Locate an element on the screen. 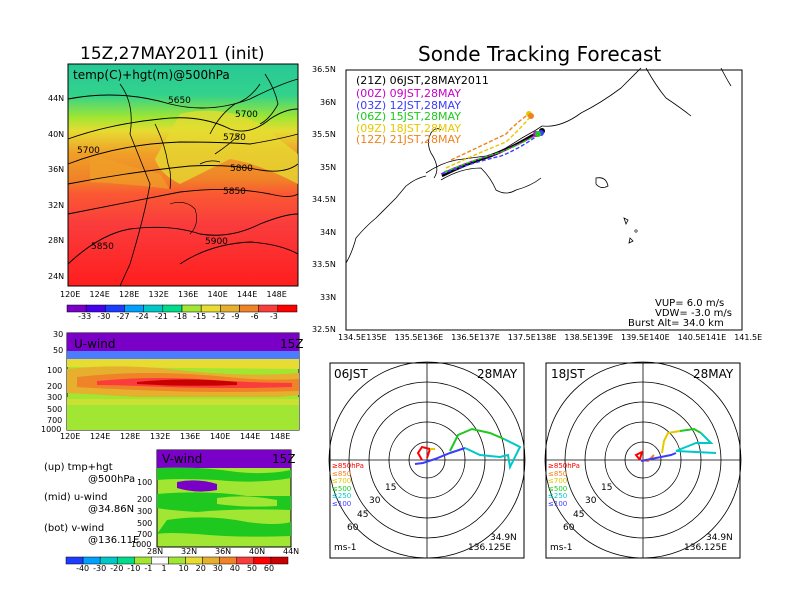 This screenshot has width=792, height=612. hodograph-level-label: ≤250 is located at coordinates (342, 496).